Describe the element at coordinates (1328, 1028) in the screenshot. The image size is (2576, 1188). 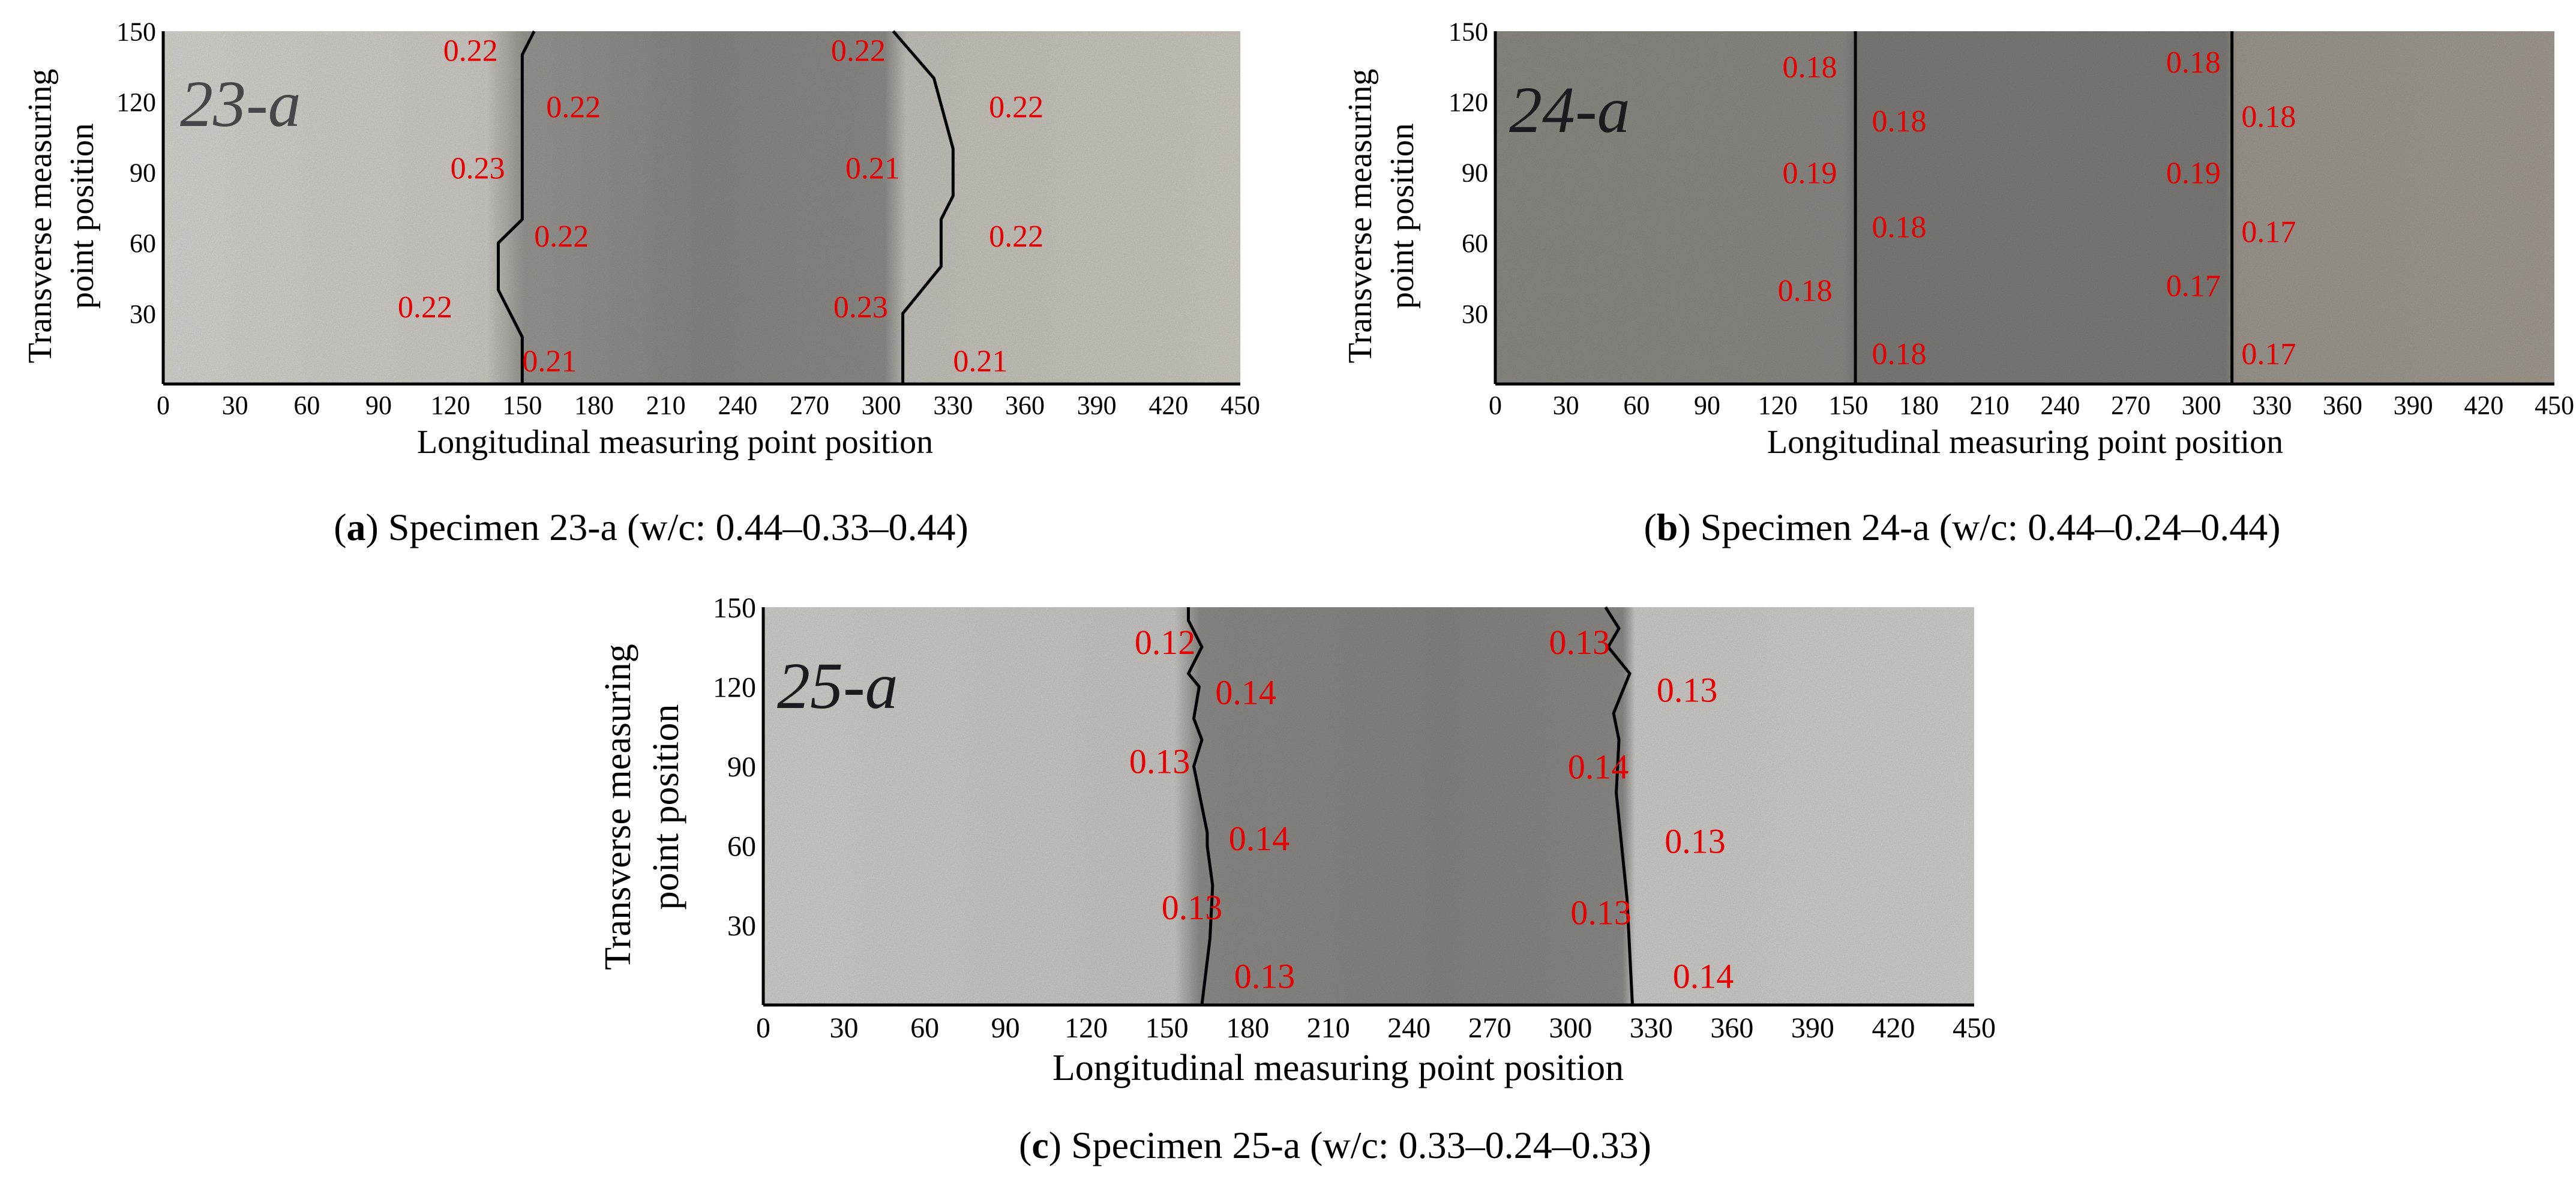
I see `x-tick-label: 210` at that location.